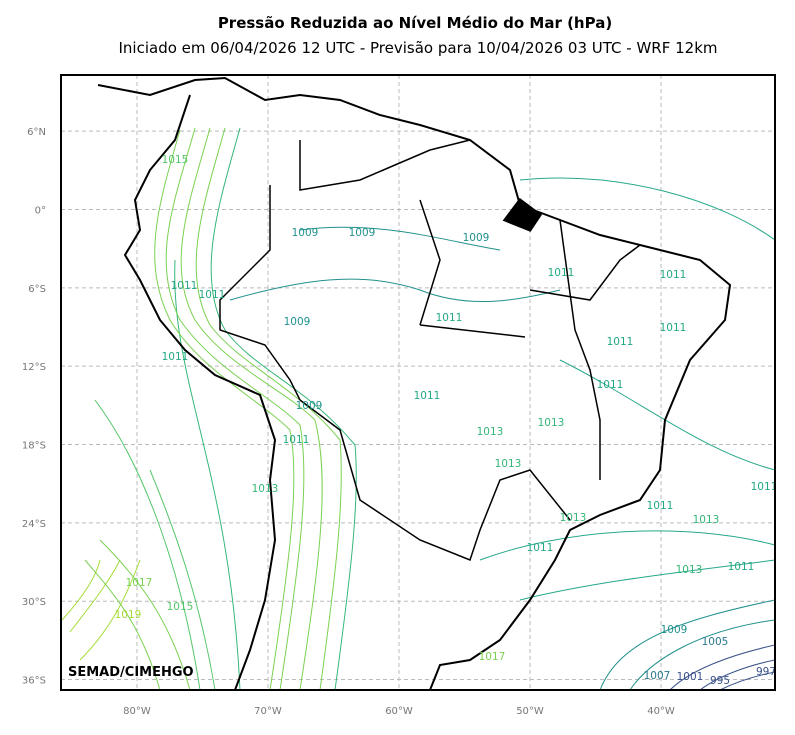 The width and height of the screenshot is (795, 735). Describe the element at coordinates (34, 446) in the screenshot. I see `y-tick-label: 18°S` at that location.